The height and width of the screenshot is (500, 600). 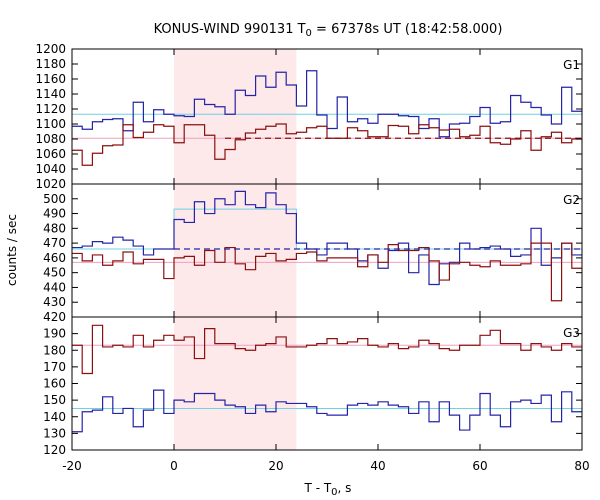 I want to click on x-axis-label-main: T - T, so click(x=318, y=488).